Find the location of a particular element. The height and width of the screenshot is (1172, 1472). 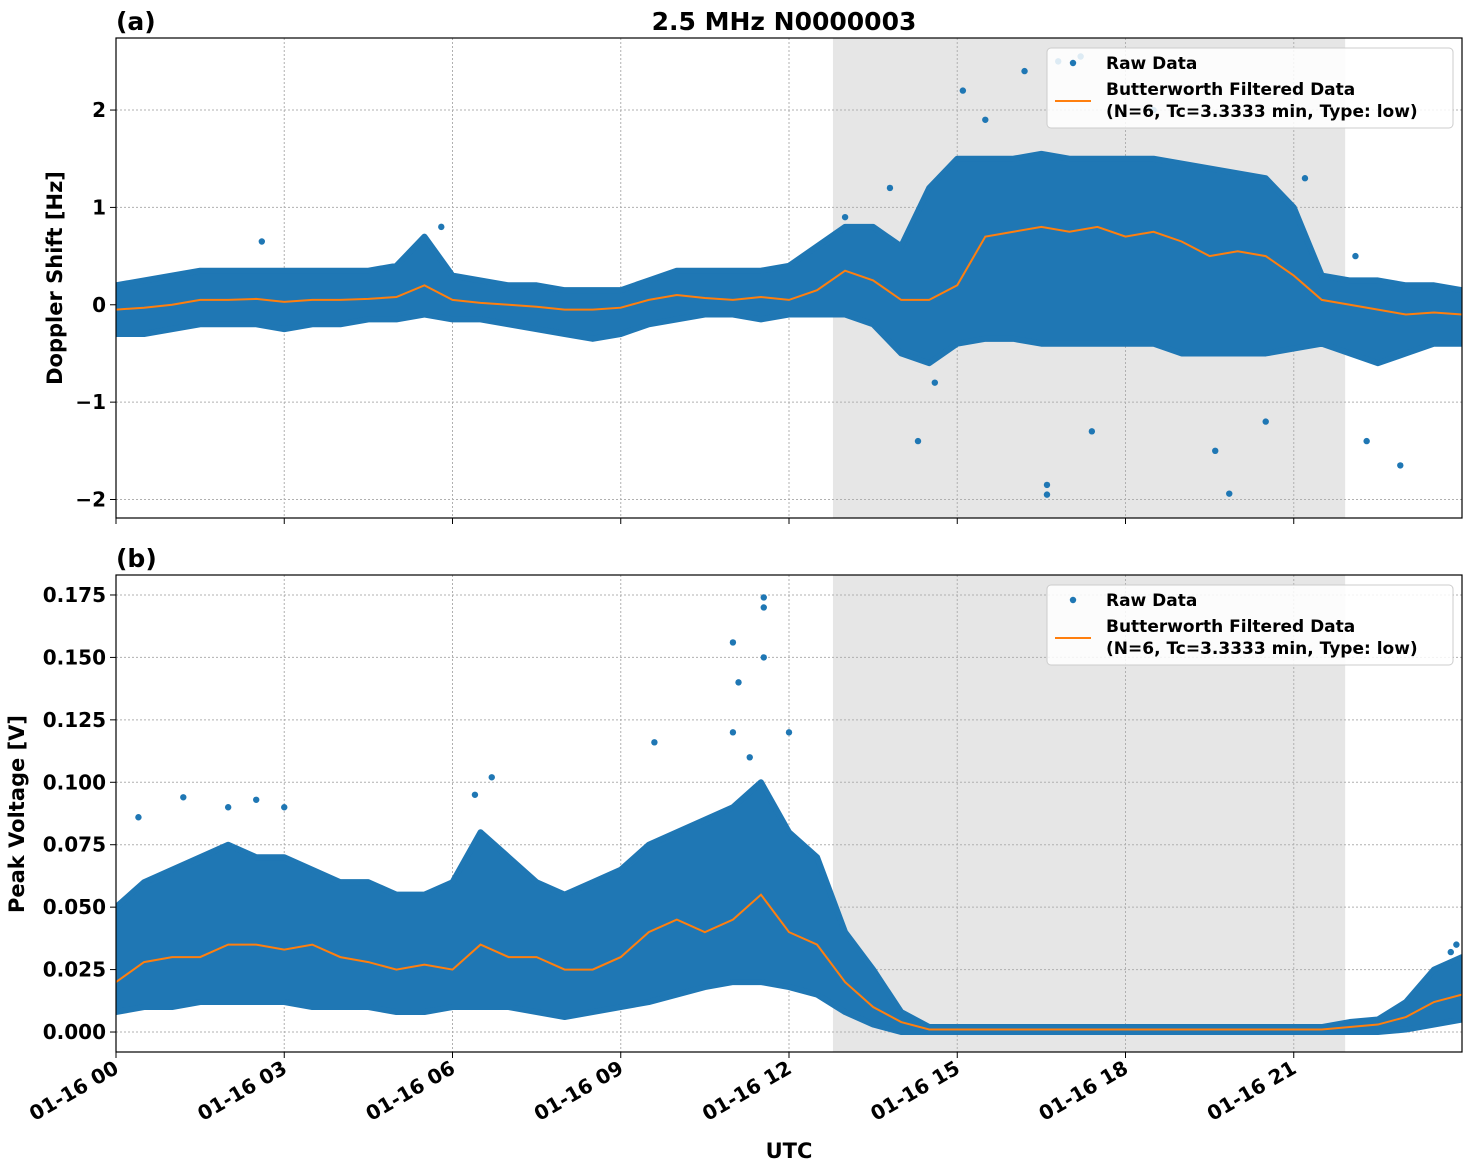

x-tick-label: 01-16 00 is located at coordinates (74, 1091).